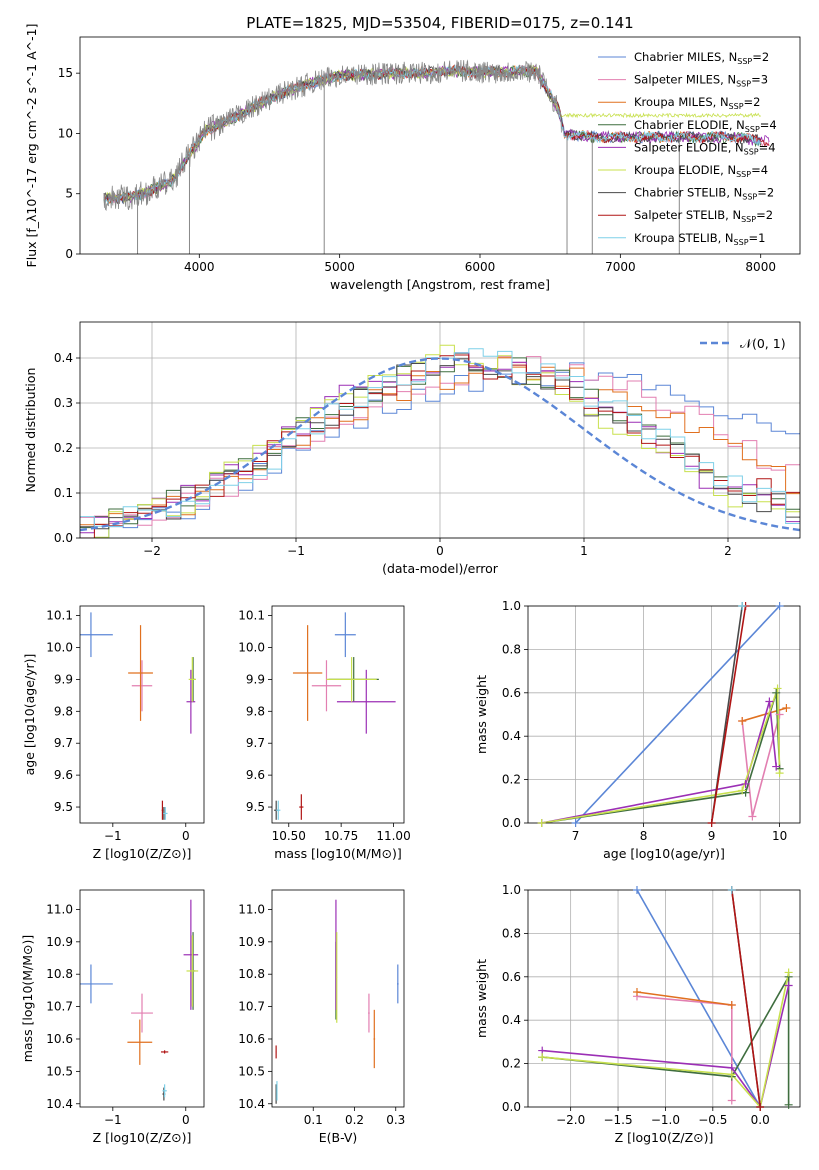 The image size is (819, 1170). What do you see at coordinates (440, 568) in the screenshot?
I see `x-axis-label: (data-model)/error` at bounding box center [440, 568].